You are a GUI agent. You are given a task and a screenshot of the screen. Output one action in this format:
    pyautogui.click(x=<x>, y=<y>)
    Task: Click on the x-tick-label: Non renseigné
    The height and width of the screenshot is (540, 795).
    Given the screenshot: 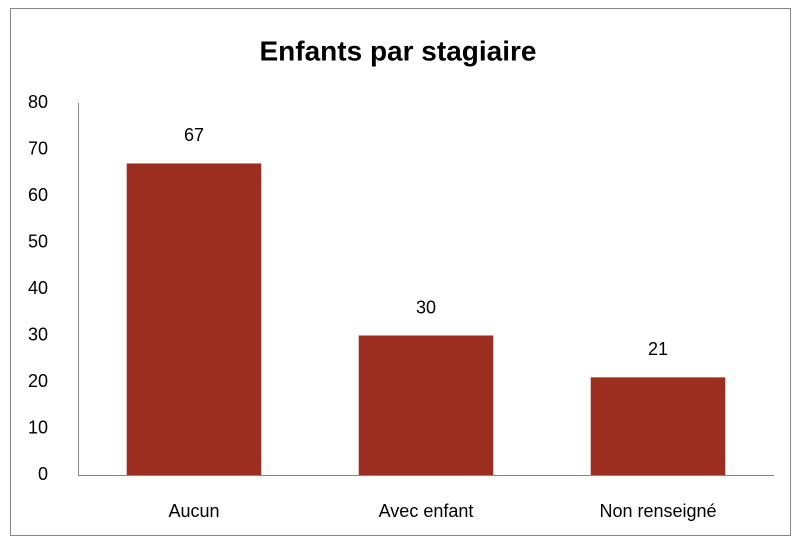 What is the action you would take?
    pyautogui.click(x=657, y=511)
    